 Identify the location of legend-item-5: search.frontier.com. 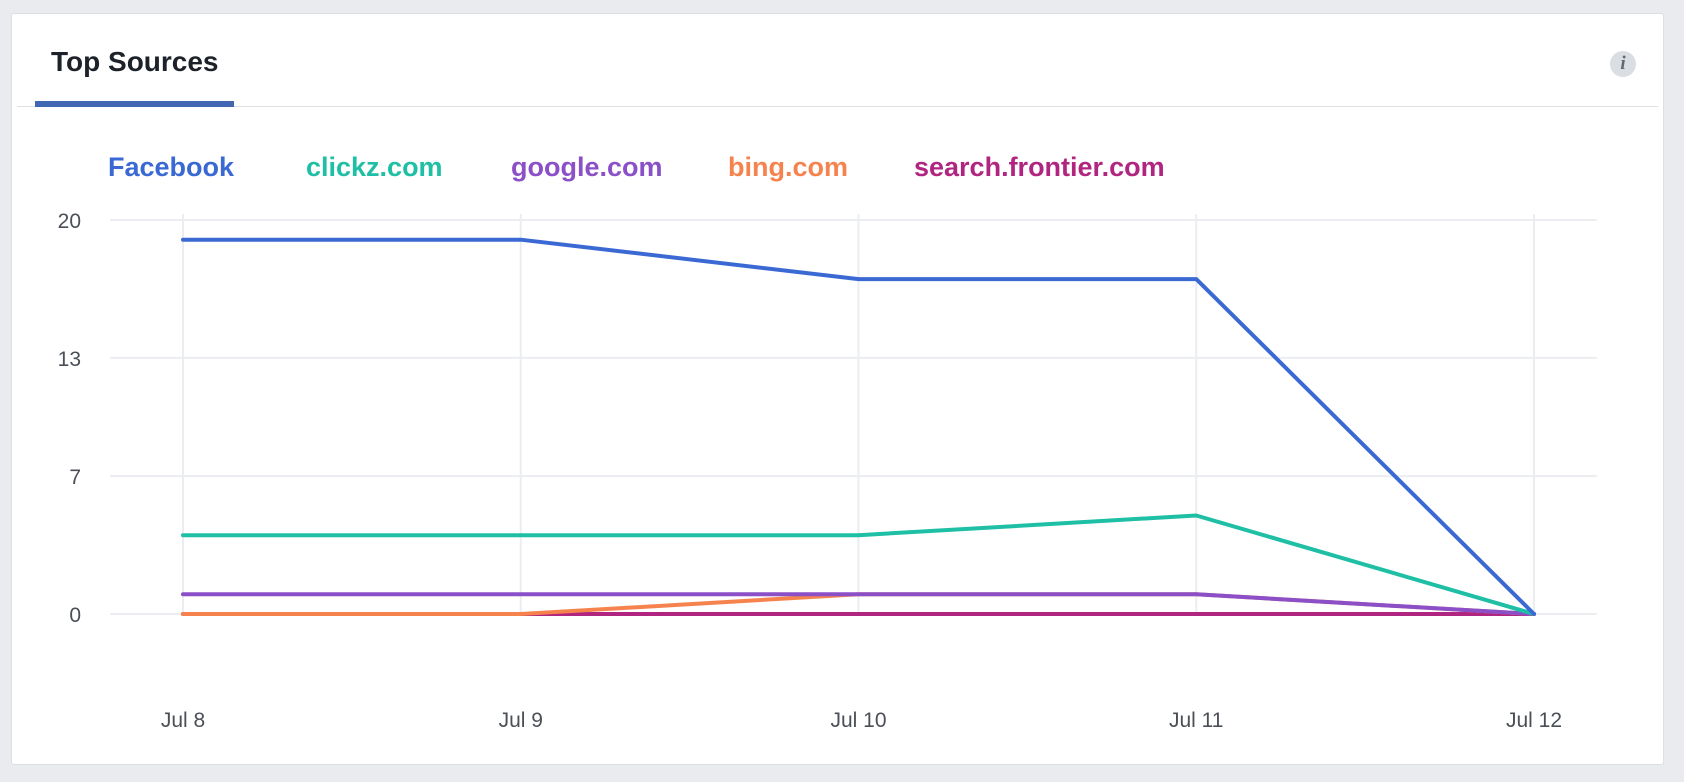
(1039, 167).